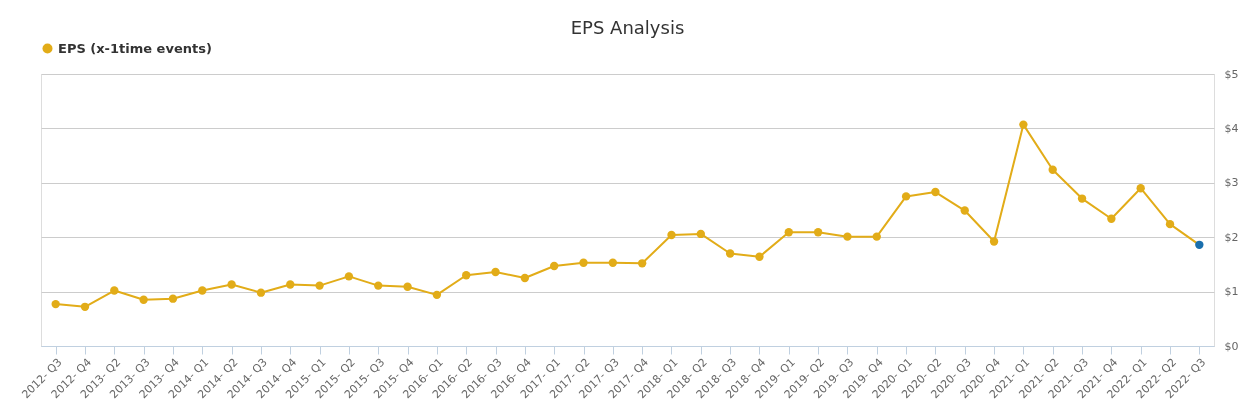 This screenshot has height=405, width=1248. I want to click on y-tick-label: $1, so click(1231, 292).